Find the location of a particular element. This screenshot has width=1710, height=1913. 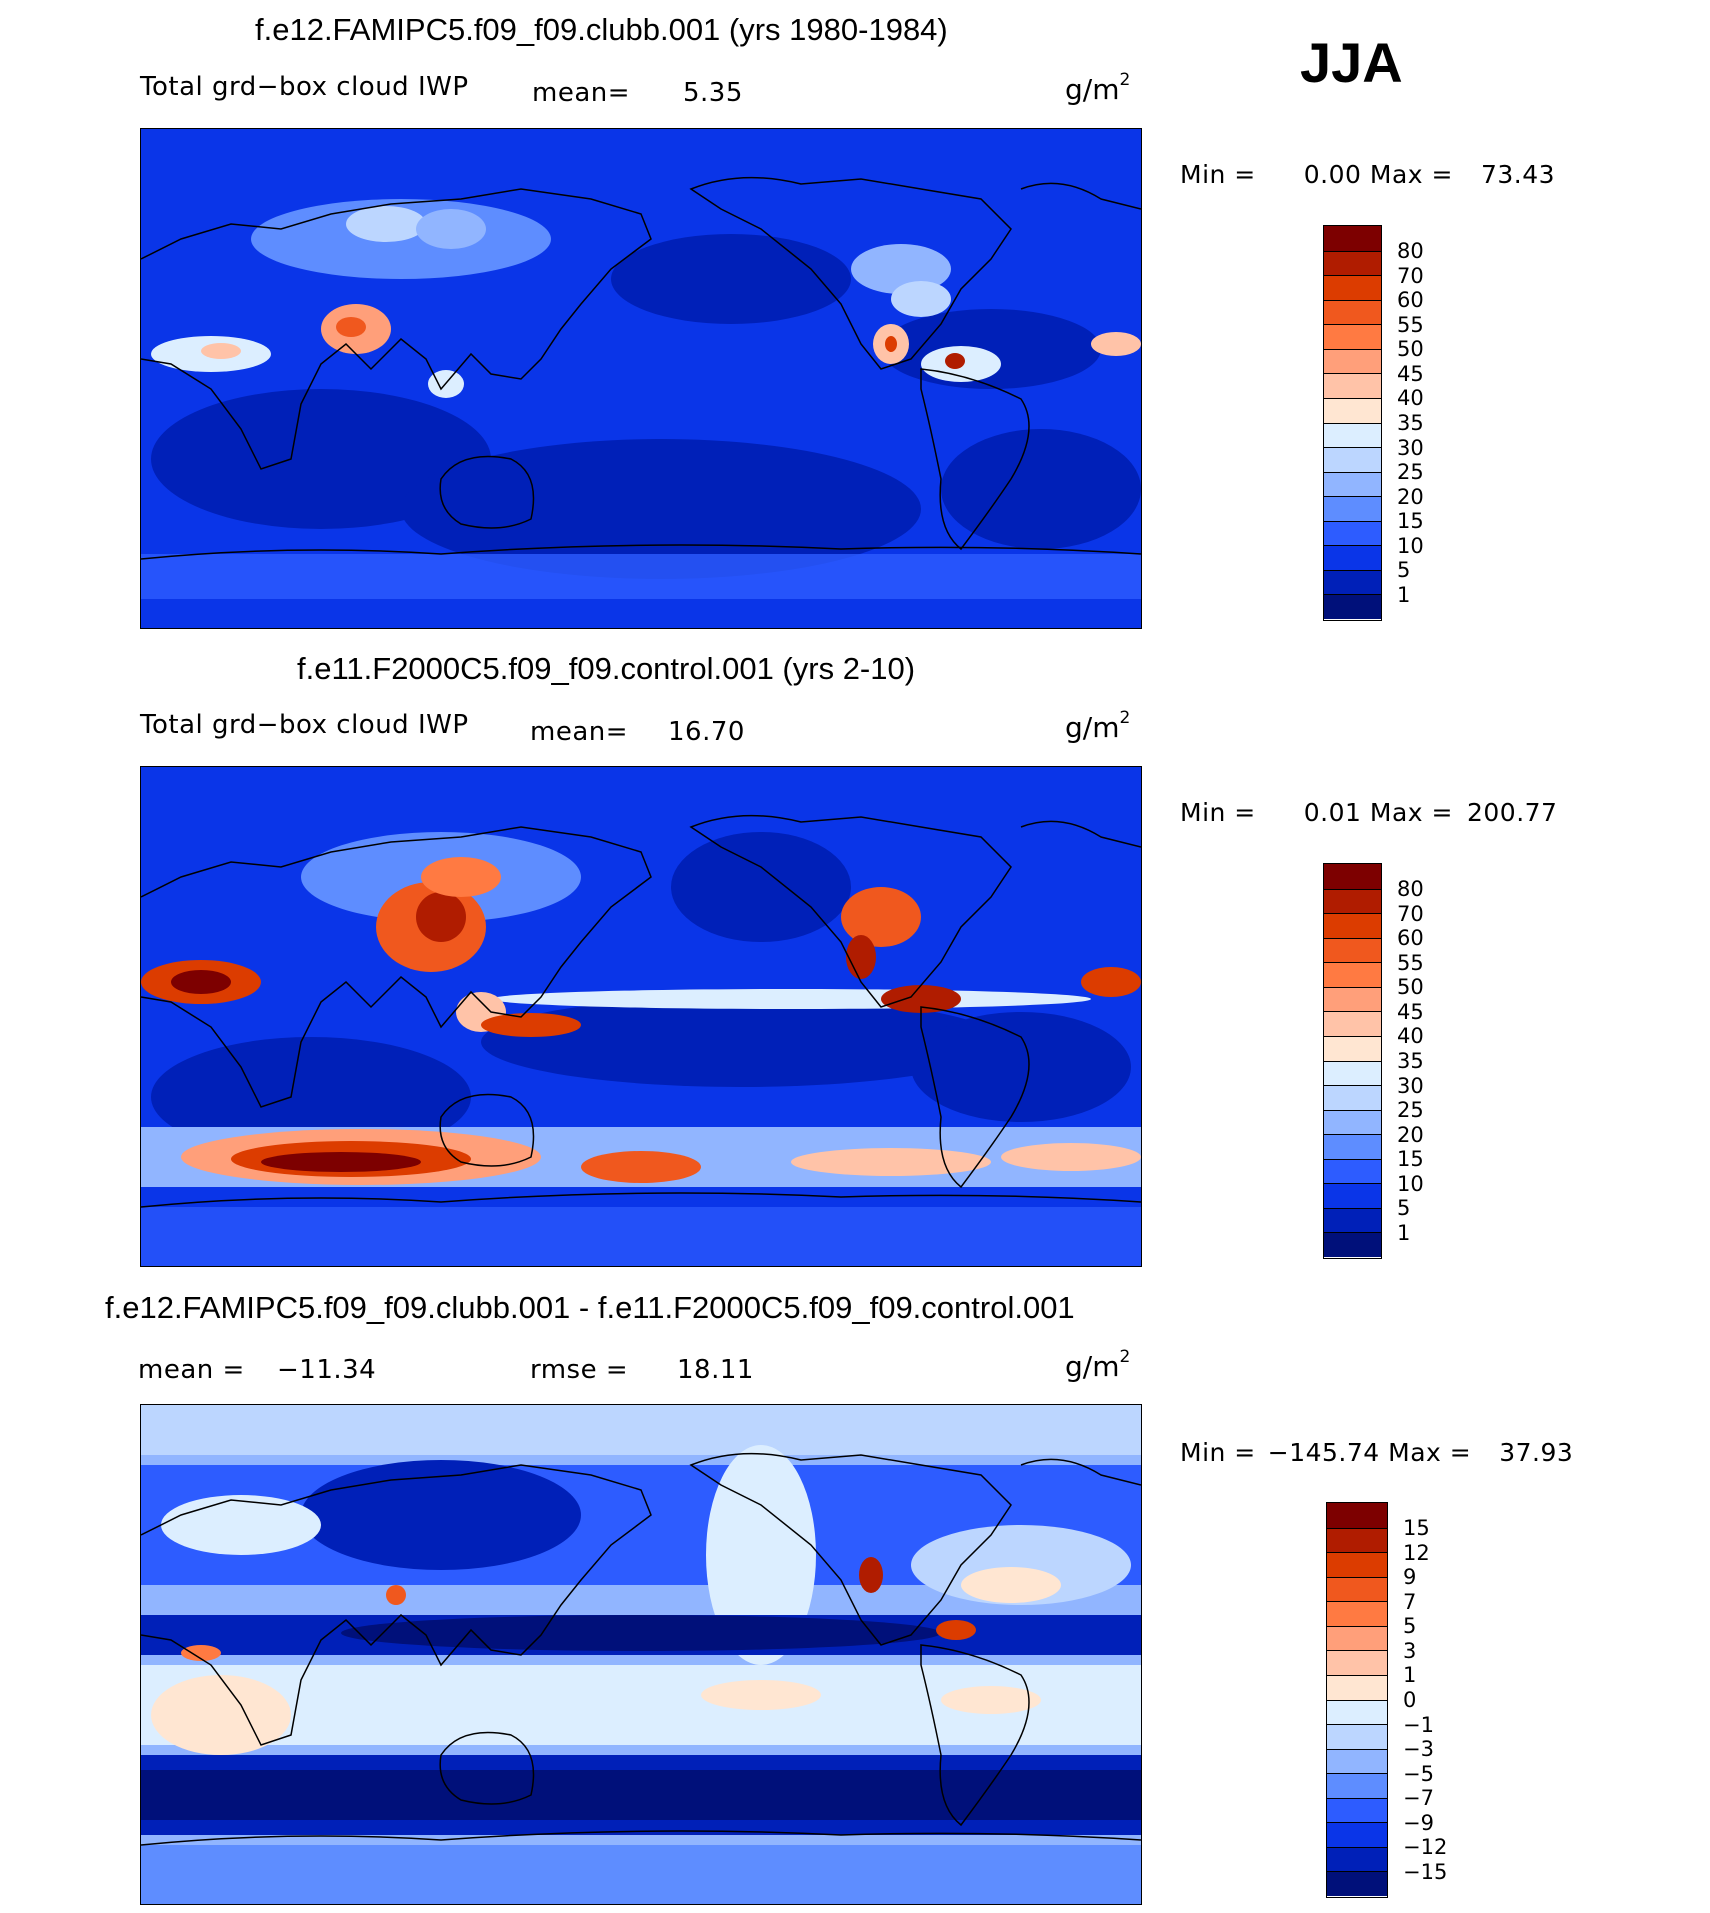

panel3-colorbar-tick-label: 1 is located at coordinates (1410, 1675).